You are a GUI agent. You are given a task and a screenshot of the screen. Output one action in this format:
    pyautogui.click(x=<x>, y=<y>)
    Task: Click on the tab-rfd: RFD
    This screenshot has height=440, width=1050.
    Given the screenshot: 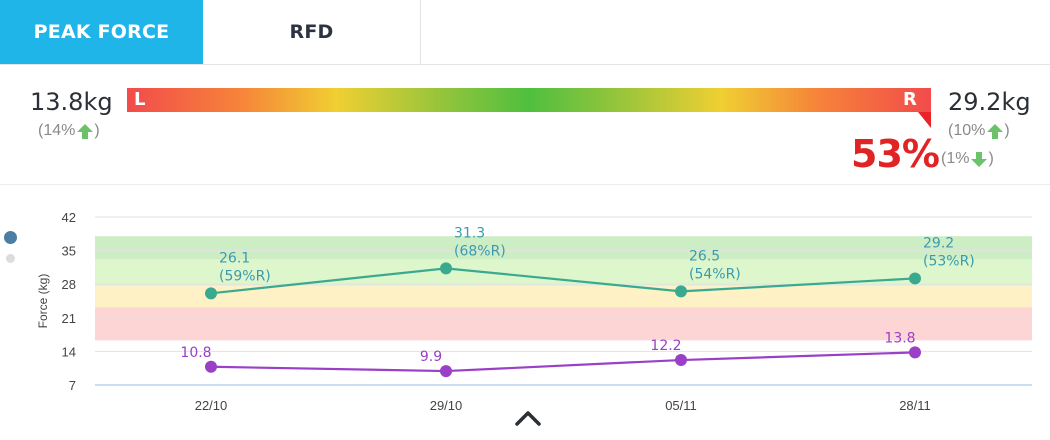 What is the action you would take?
    pyautogui.click(x=312, y=32)
    